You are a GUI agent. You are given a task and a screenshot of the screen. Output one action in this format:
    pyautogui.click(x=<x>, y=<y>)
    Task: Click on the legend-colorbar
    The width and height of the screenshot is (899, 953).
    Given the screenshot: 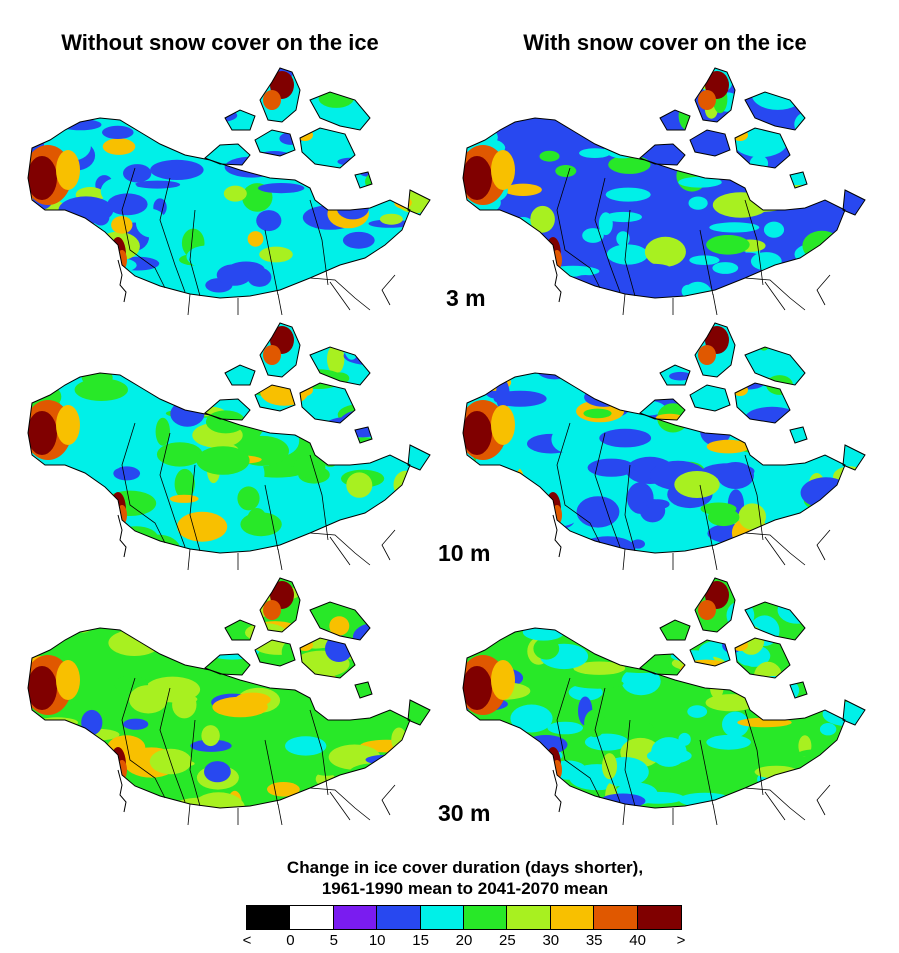 What is the action you would take?
    pyautogui.click(x=464, y=917)
    